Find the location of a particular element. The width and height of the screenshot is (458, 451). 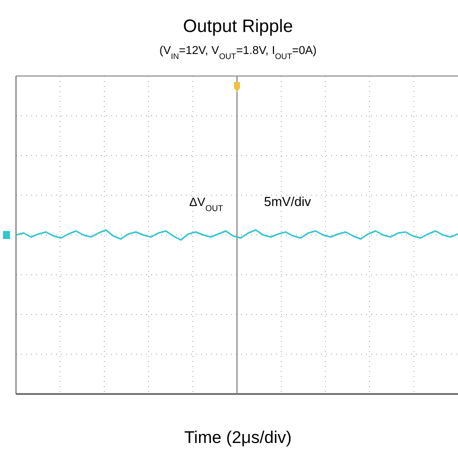

text: ΔV$_{OUT}$ is located at coordinates (206, 204).